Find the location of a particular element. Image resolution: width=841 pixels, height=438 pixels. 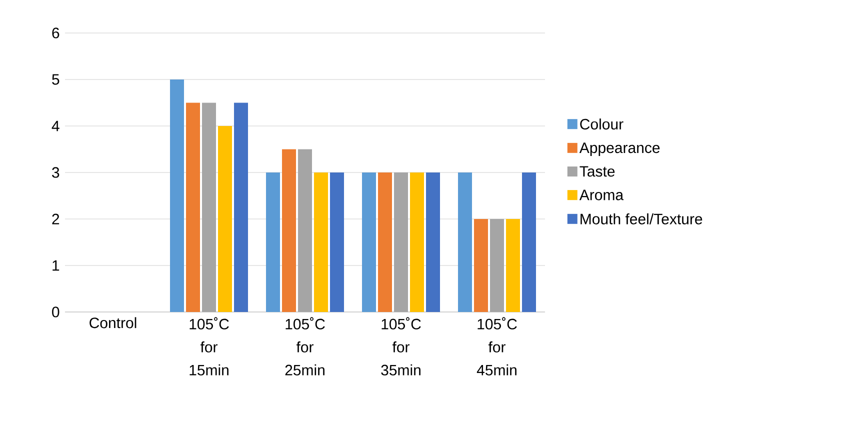

y-tick-label: 1 is located at coordinates (56, 265).